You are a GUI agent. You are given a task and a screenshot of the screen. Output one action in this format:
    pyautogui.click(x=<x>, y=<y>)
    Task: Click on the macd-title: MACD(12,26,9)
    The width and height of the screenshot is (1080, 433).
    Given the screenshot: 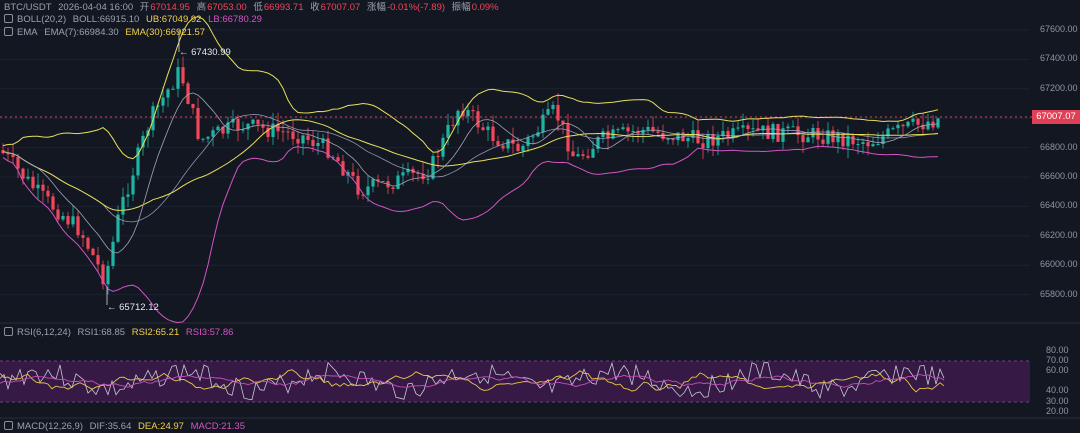 What is the action you would take?
    pyautogui.click(x=50, y=426)
    